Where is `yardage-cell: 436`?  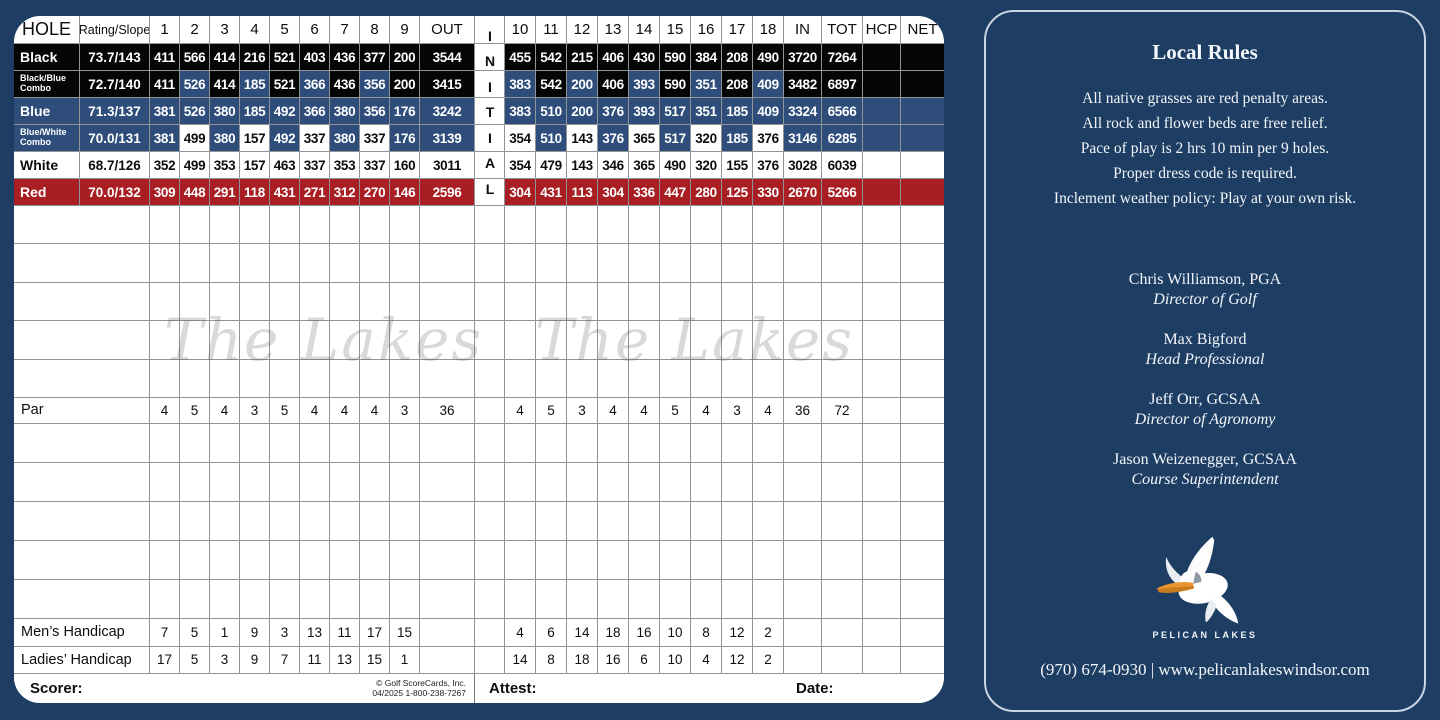
yardage-cell: 436 is located at coordinates (345, 57).